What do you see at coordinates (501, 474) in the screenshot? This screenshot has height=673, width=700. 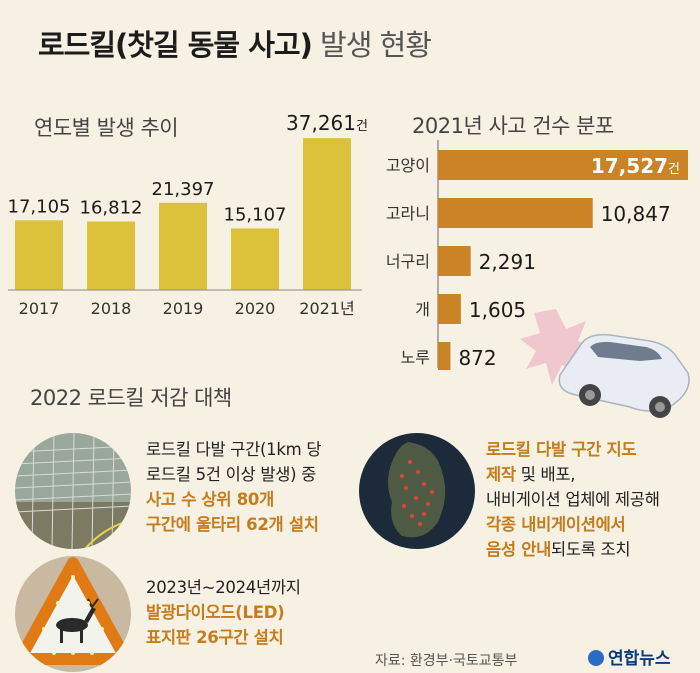 I see `measure-map-highlight2: 제작` at bounding box center [501, 474].